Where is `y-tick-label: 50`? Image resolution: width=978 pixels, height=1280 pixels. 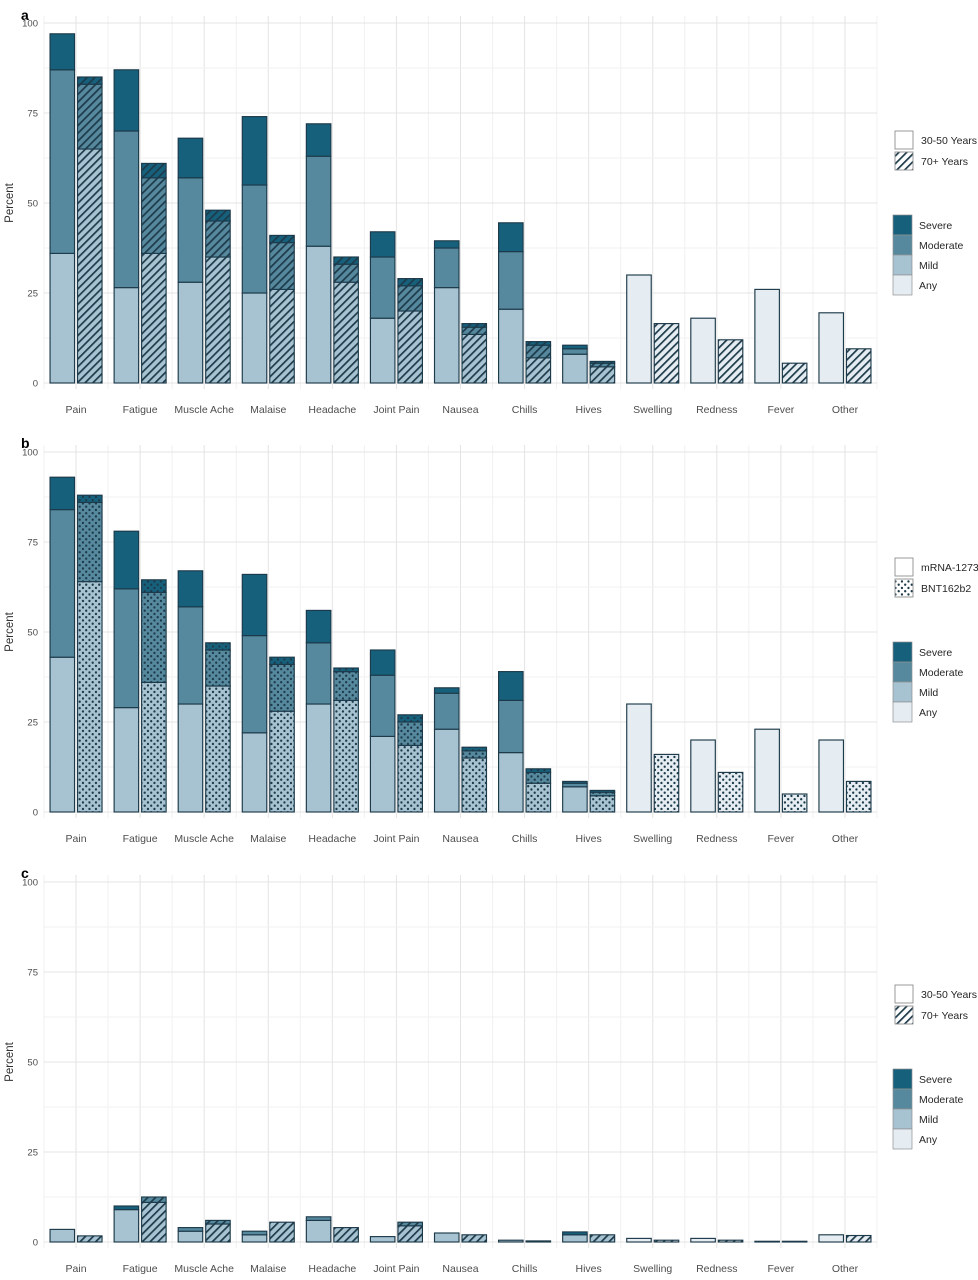
y-tick-label: 50 is located at coordinates (32, 633).